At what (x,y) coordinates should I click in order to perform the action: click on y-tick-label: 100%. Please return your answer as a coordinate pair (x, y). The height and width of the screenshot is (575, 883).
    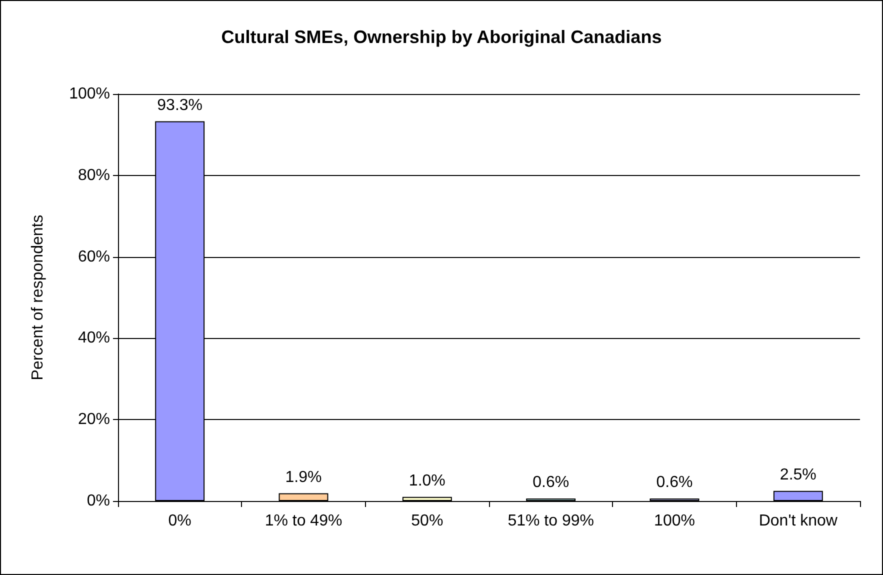
    Looking at the image, I should click on (89, 94).